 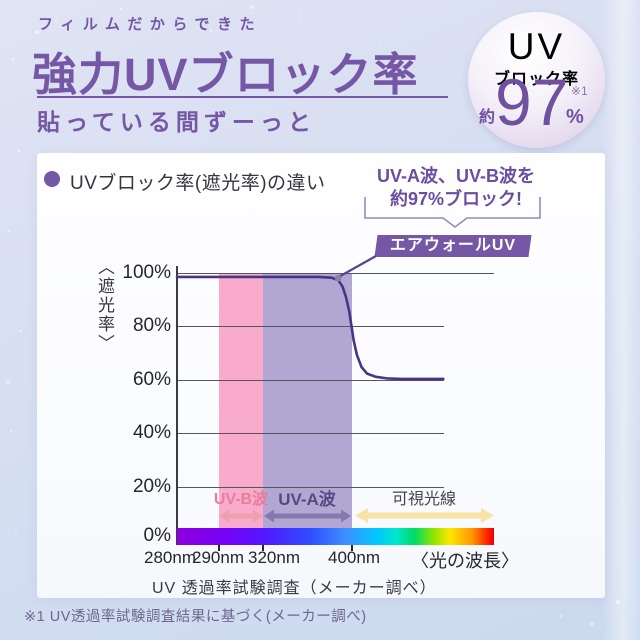 What do you see at coordinates (465, 561) in the screenshot?
I see `x-axis-label: 〈光の波長〉` at bounding box center [465, 561].